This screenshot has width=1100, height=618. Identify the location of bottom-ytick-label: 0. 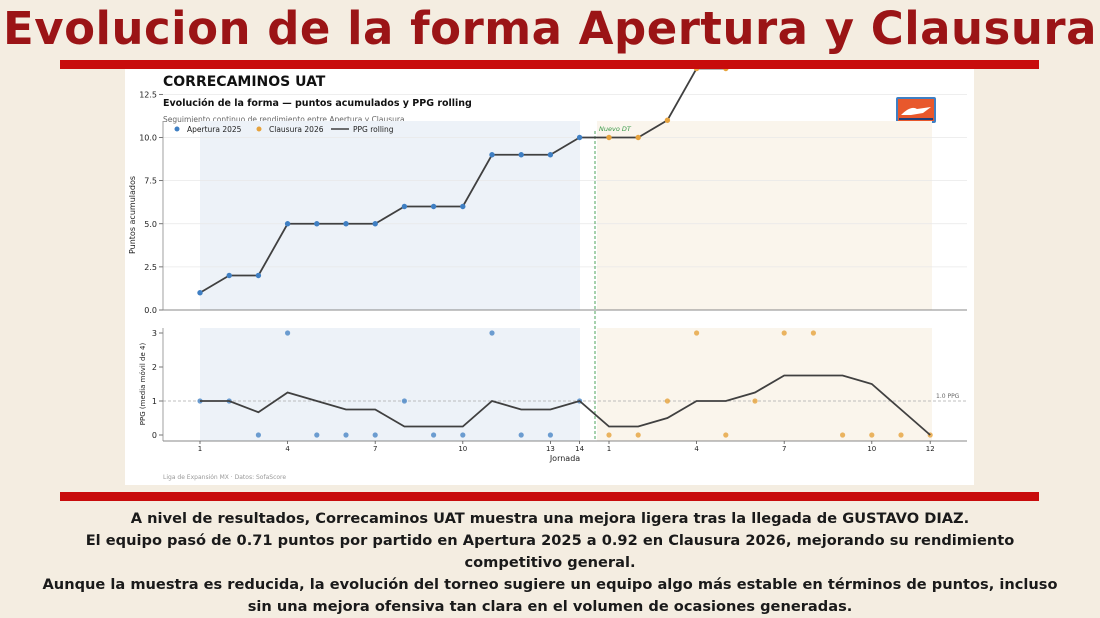
(154, 435).